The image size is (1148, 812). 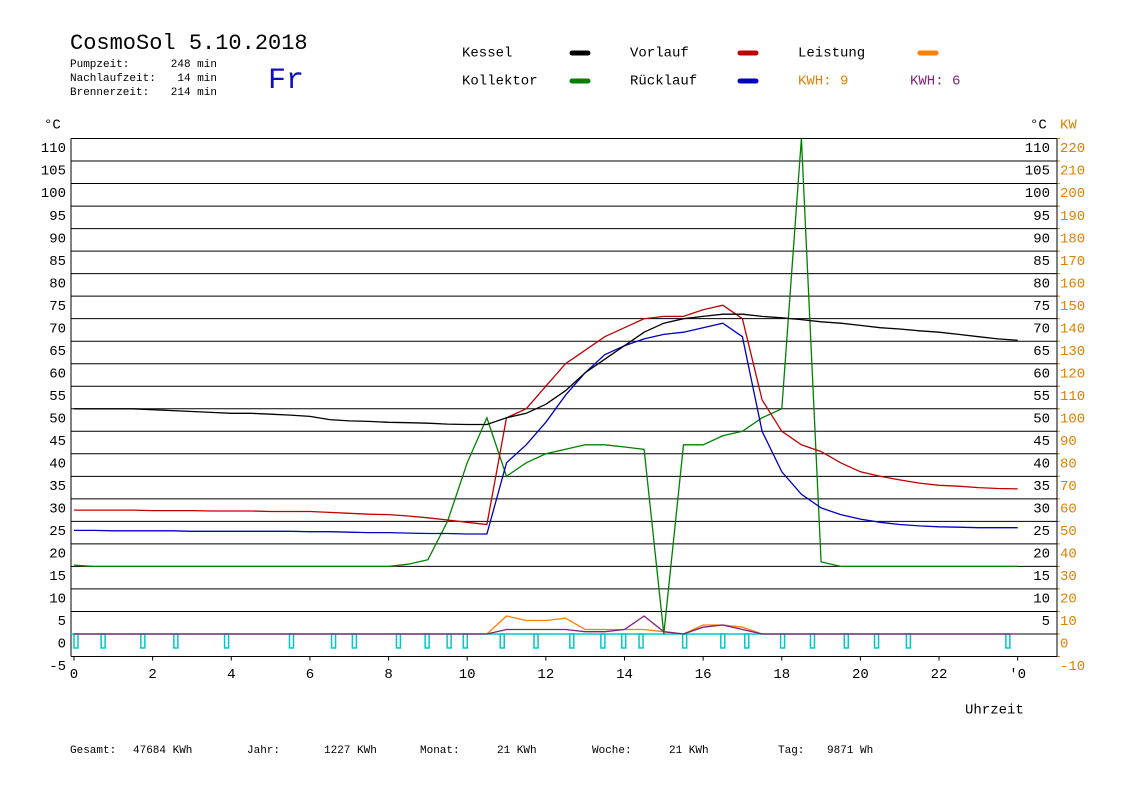 I want to click on y-tick-label-right: 95, so click(x=1041, y=217).